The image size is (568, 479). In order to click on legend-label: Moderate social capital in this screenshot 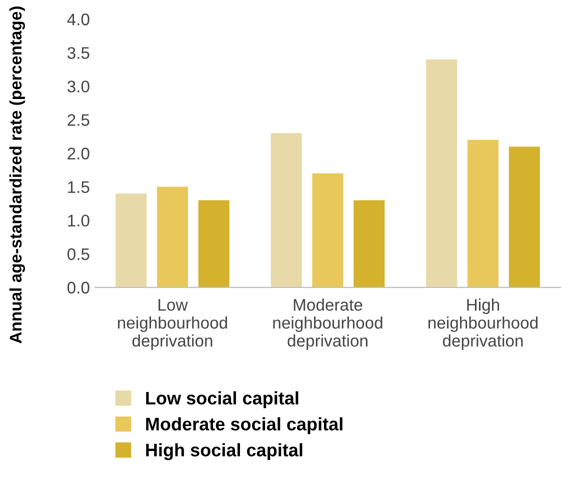, I will do `click(244, 425)`.